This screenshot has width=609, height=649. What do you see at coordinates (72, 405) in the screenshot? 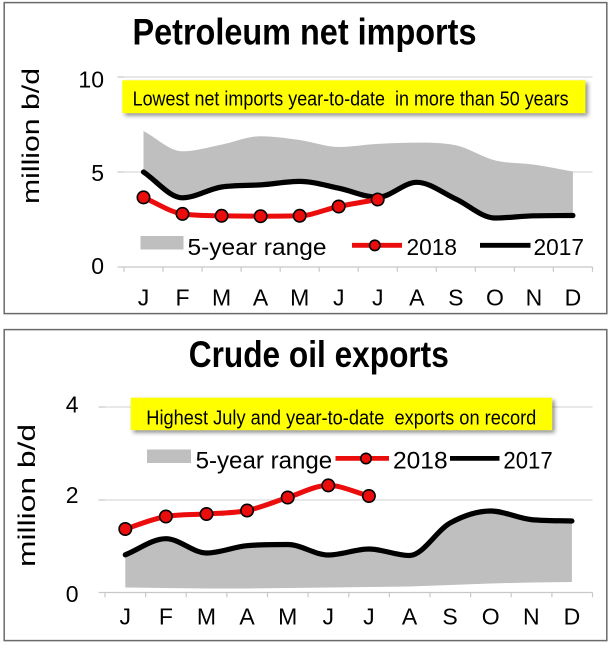
I see `svg-text: 4` at bounding box center [72, 405].